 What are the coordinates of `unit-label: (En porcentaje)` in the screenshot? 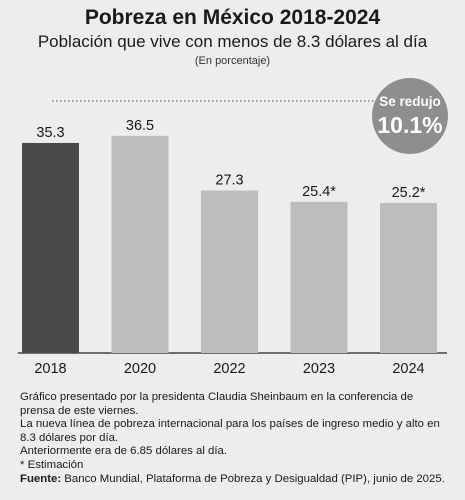 It's located at (232, 61).